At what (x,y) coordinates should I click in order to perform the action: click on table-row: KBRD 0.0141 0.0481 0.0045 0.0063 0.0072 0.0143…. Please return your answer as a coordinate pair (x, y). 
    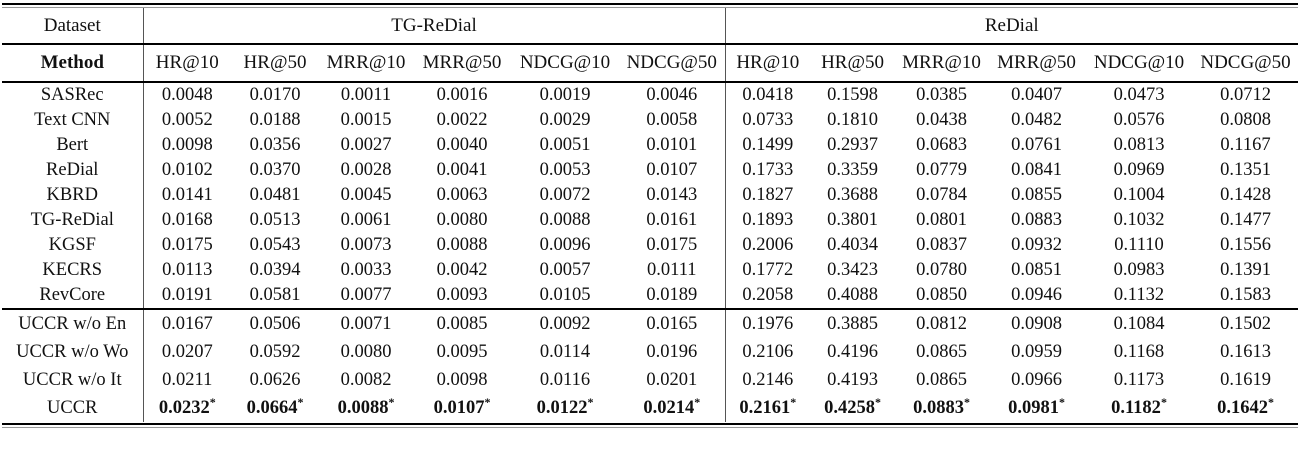
    Looking at the image, I should click on (650, 195).